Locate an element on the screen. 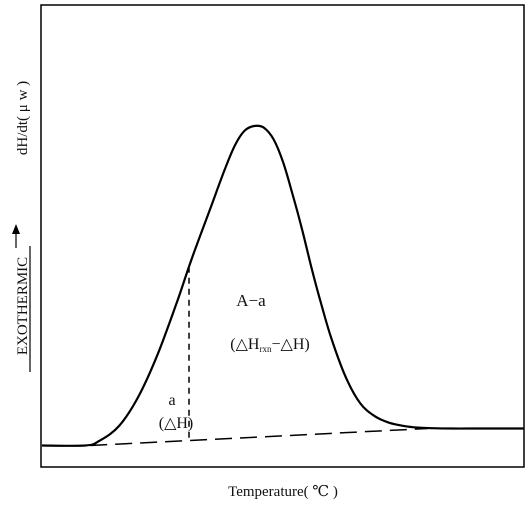 The image size is (527, 508). exothermic-arrow-icon is located at coordinates (16, 236).